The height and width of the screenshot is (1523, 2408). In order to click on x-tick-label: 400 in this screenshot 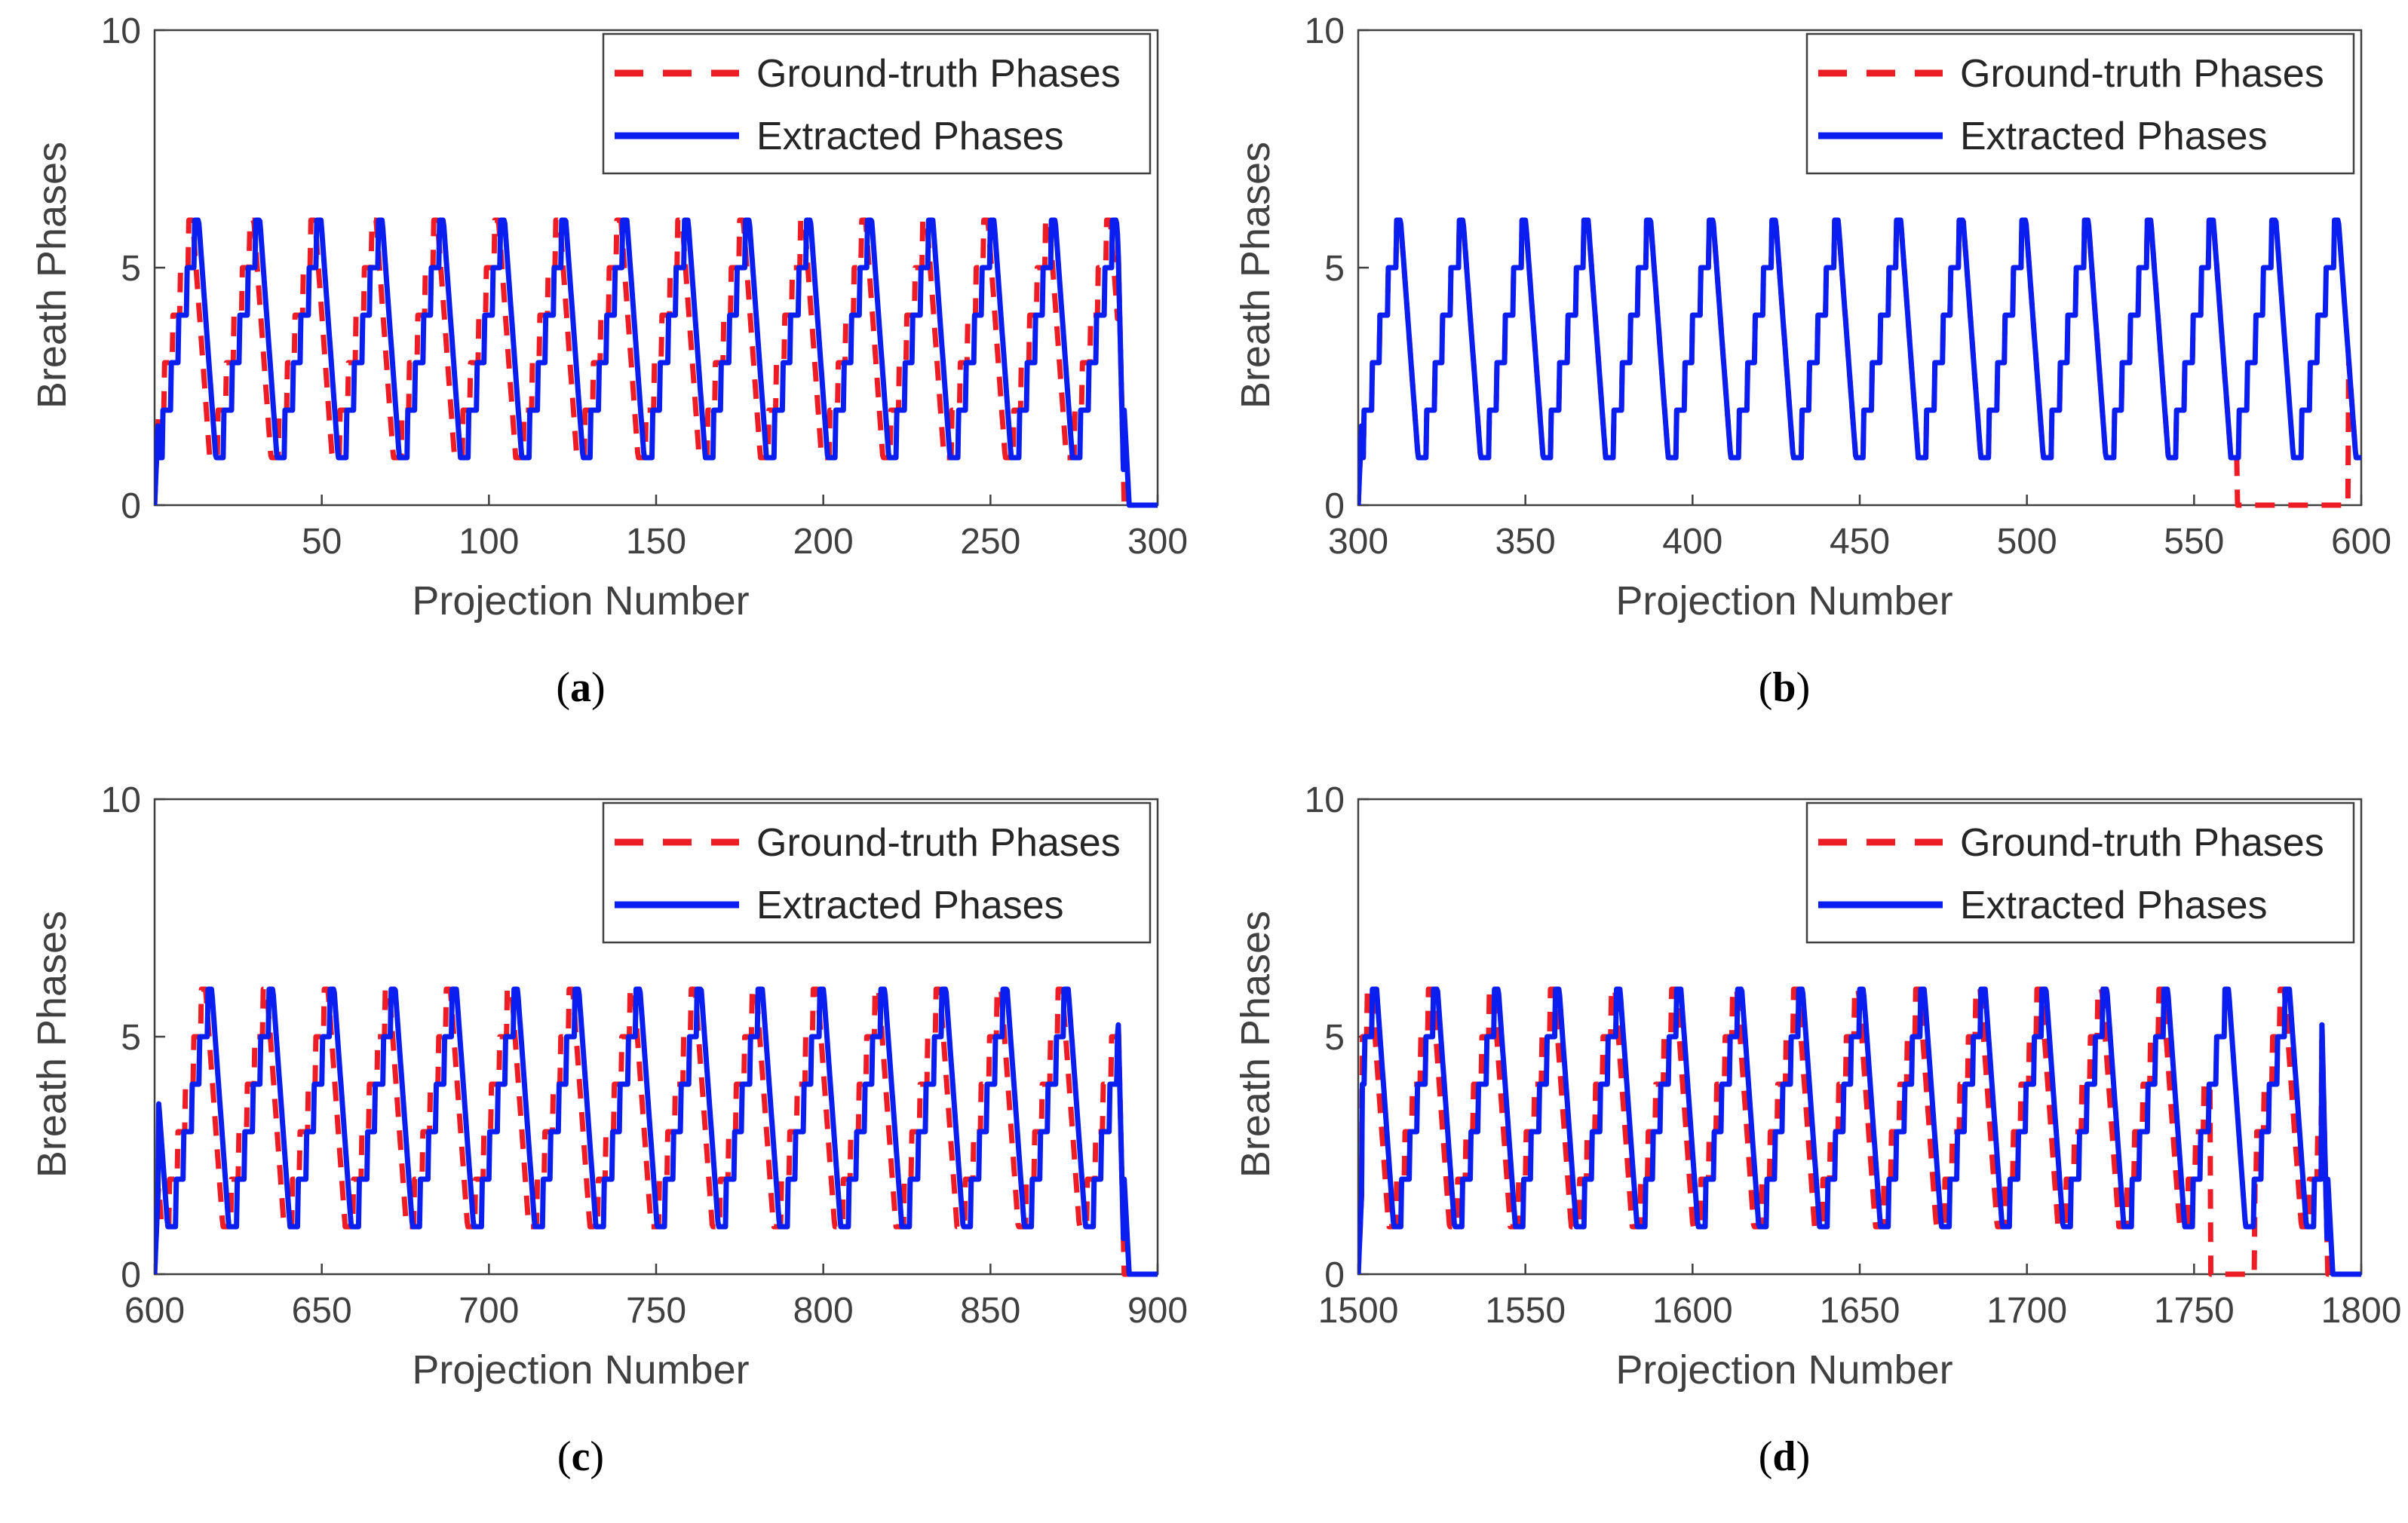, I will do `click(1692, 542)`.